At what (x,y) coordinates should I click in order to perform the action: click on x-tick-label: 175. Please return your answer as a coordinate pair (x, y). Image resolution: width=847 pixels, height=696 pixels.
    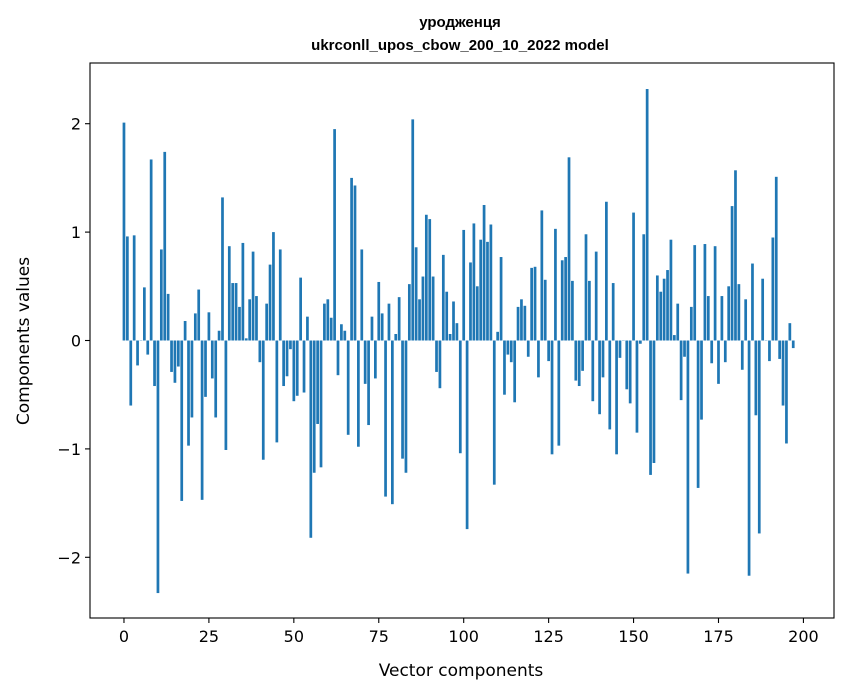
    Looking at the image, I should click on (718, 636).